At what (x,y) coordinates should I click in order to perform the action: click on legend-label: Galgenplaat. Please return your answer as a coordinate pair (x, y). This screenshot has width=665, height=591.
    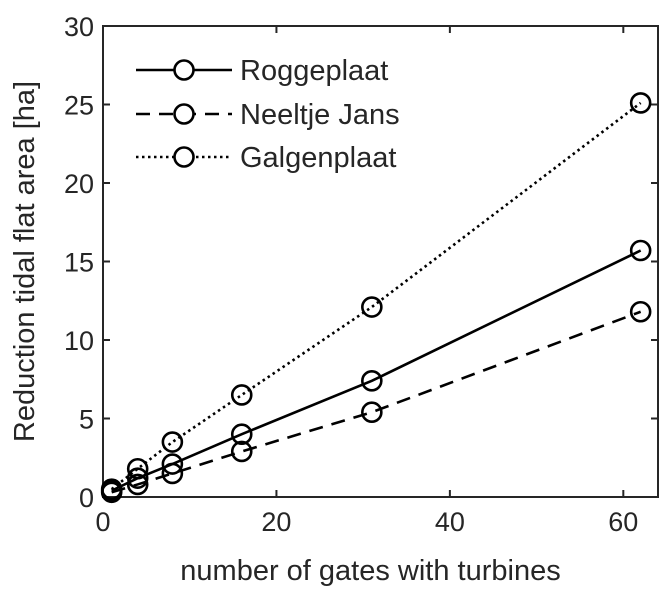
    Looking at the image, I should click on (318, 158).